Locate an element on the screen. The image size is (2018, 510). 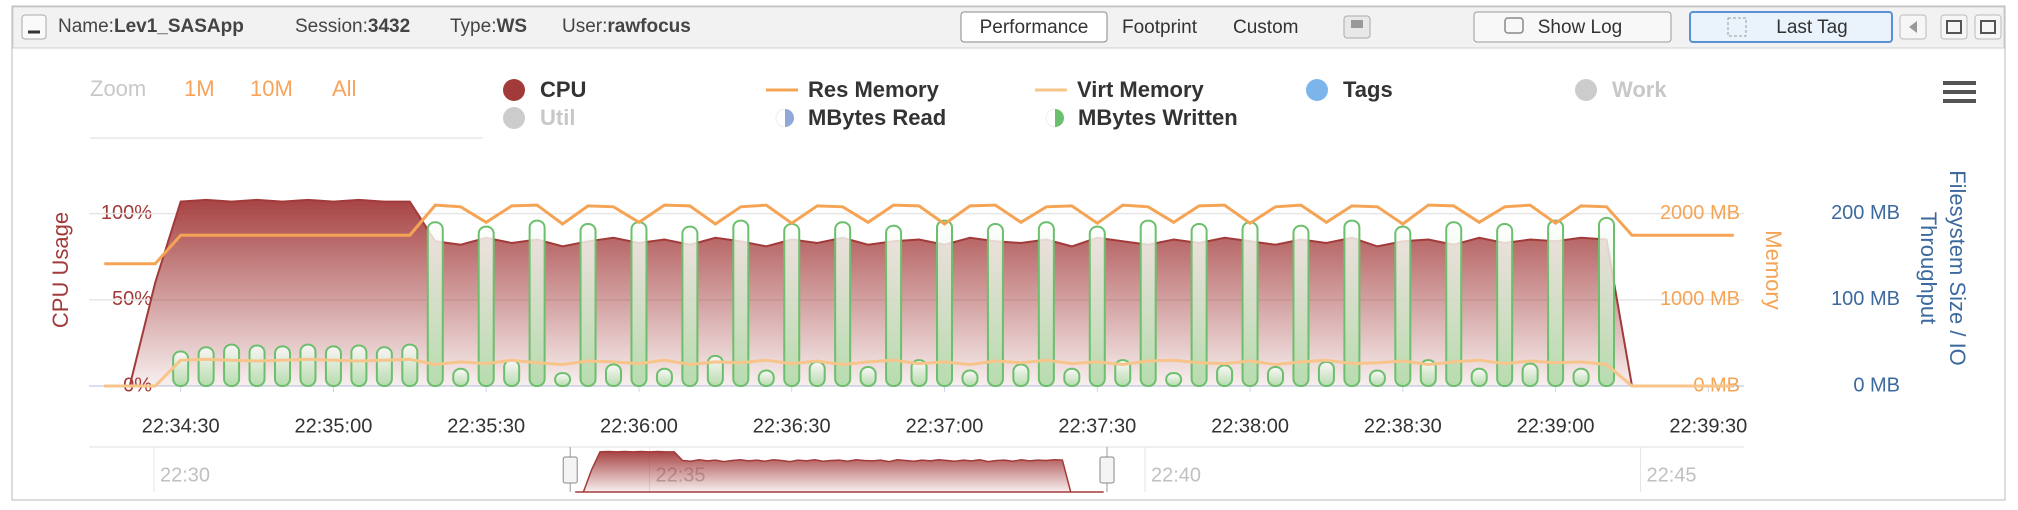
close-button is located at coordinates (1988, 27).